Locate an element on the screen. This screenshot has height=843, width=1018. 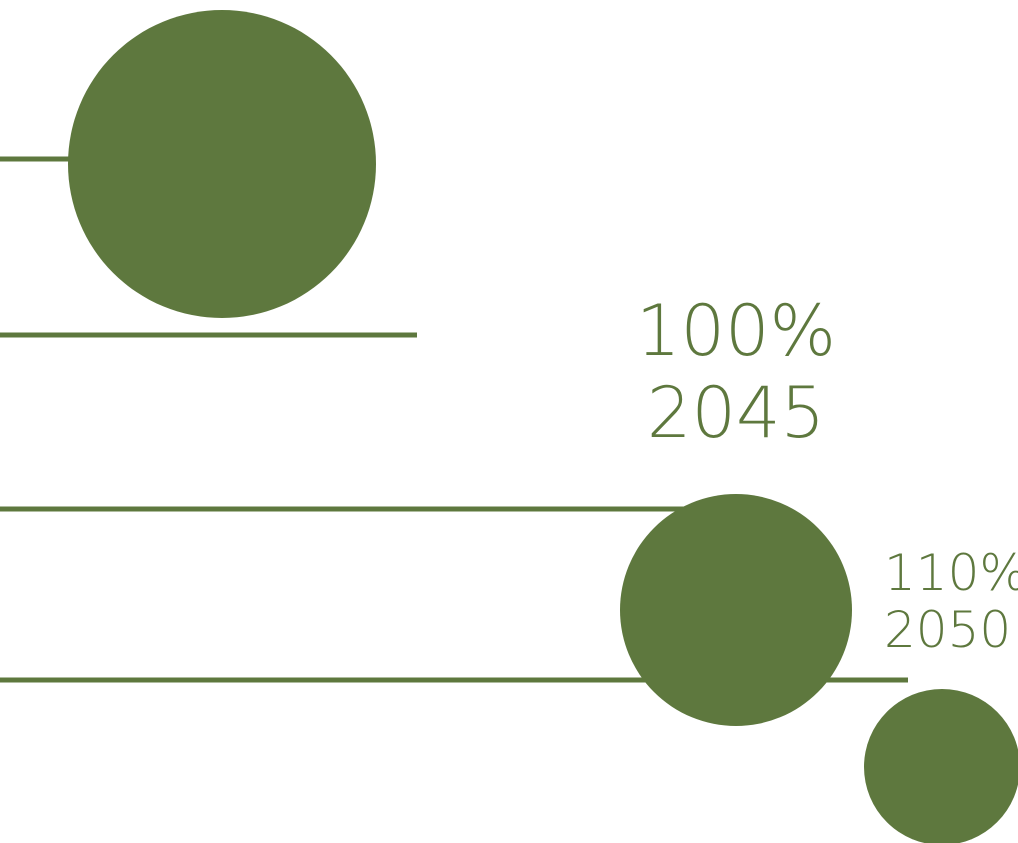
milestone-2-label: 100% 2045 is located at coordinates (736, 372).